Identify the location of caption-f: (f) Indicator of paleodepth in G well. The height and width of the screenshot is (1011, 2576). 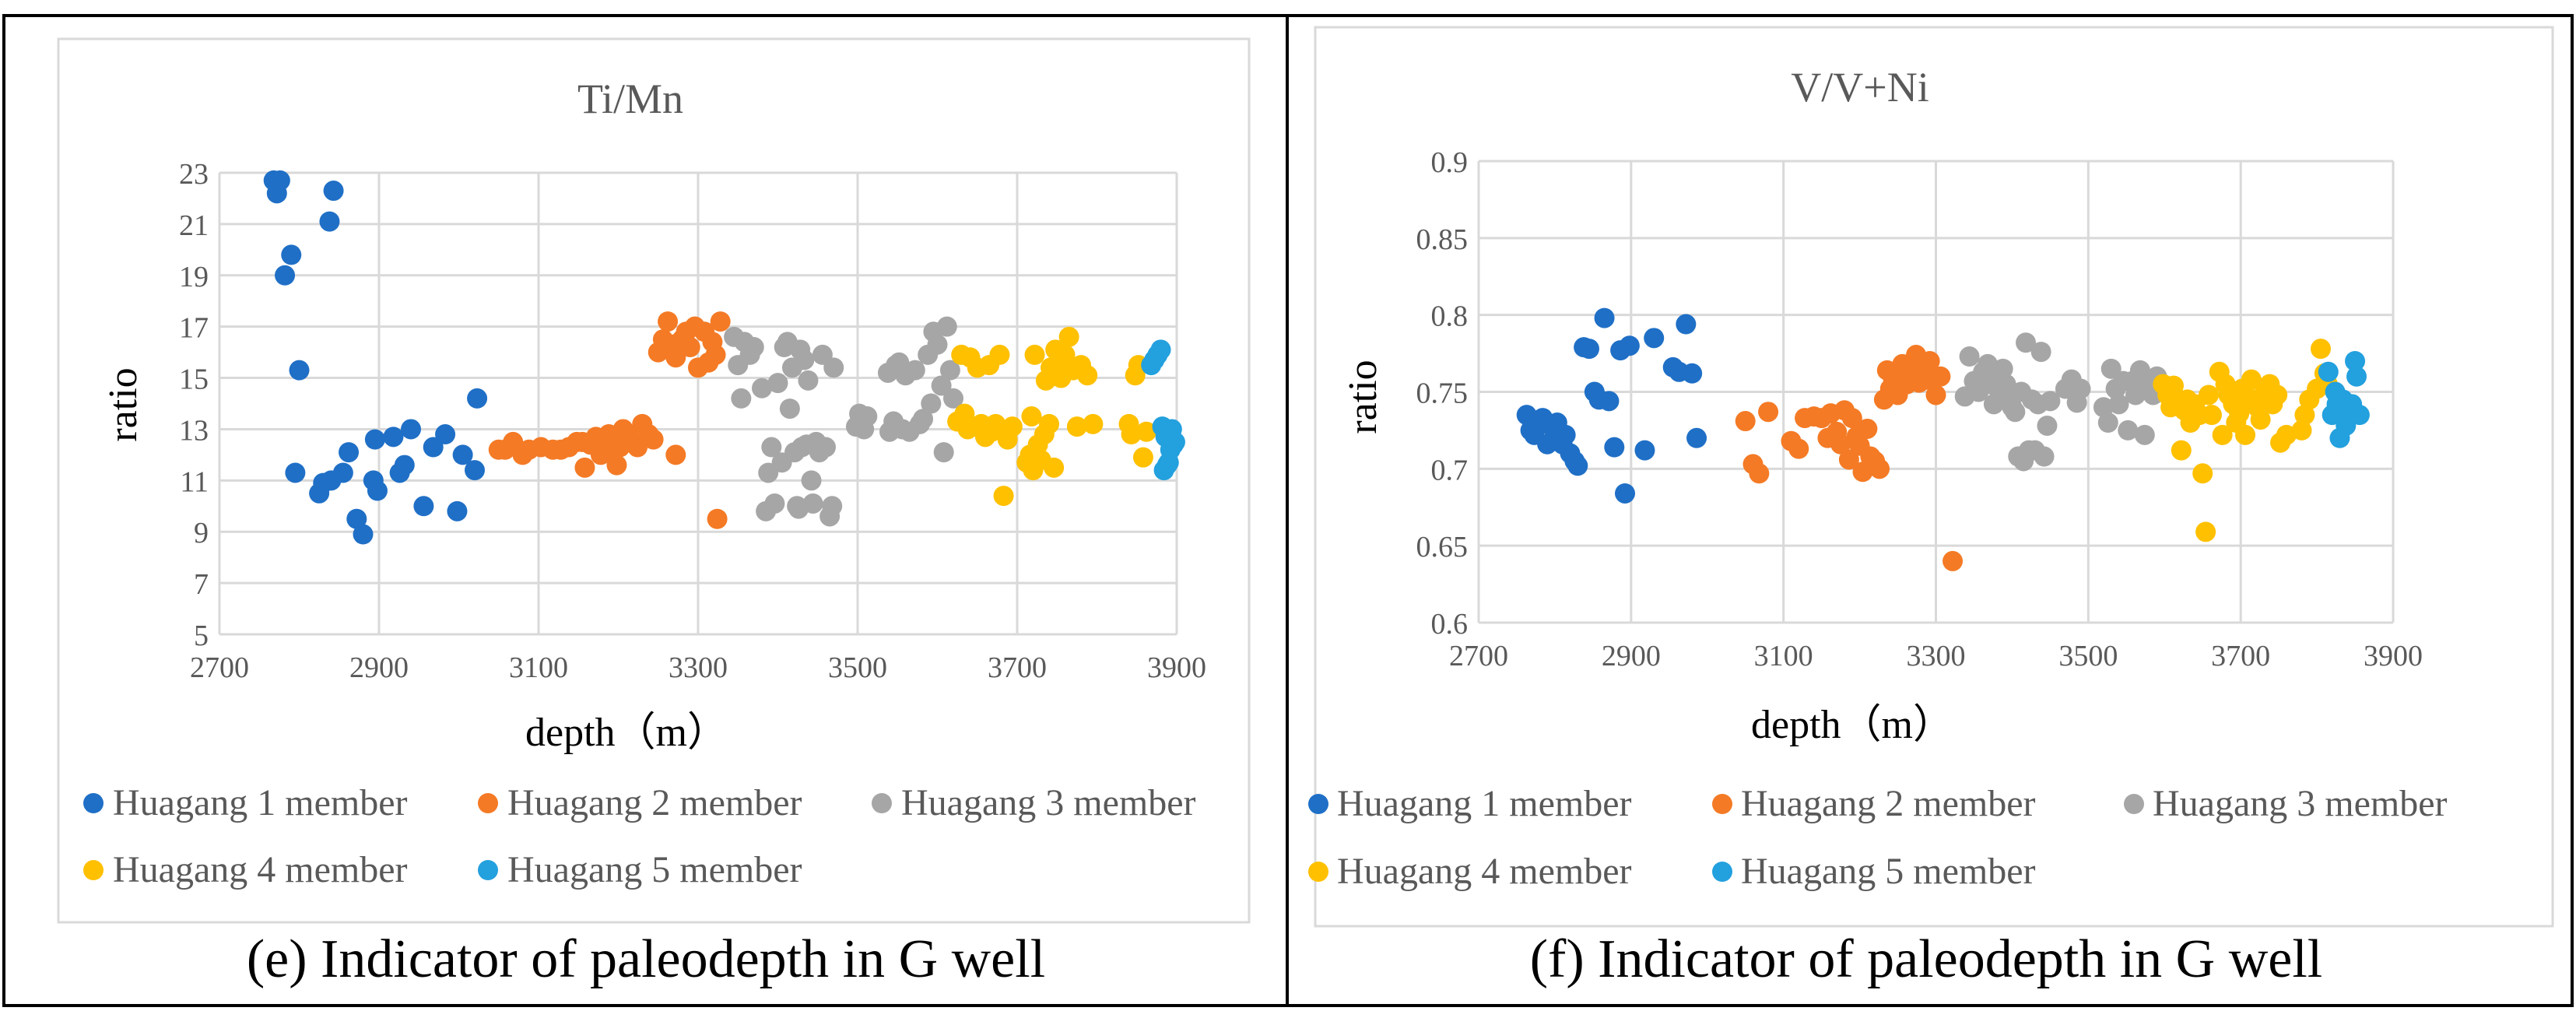
(1927, 959).